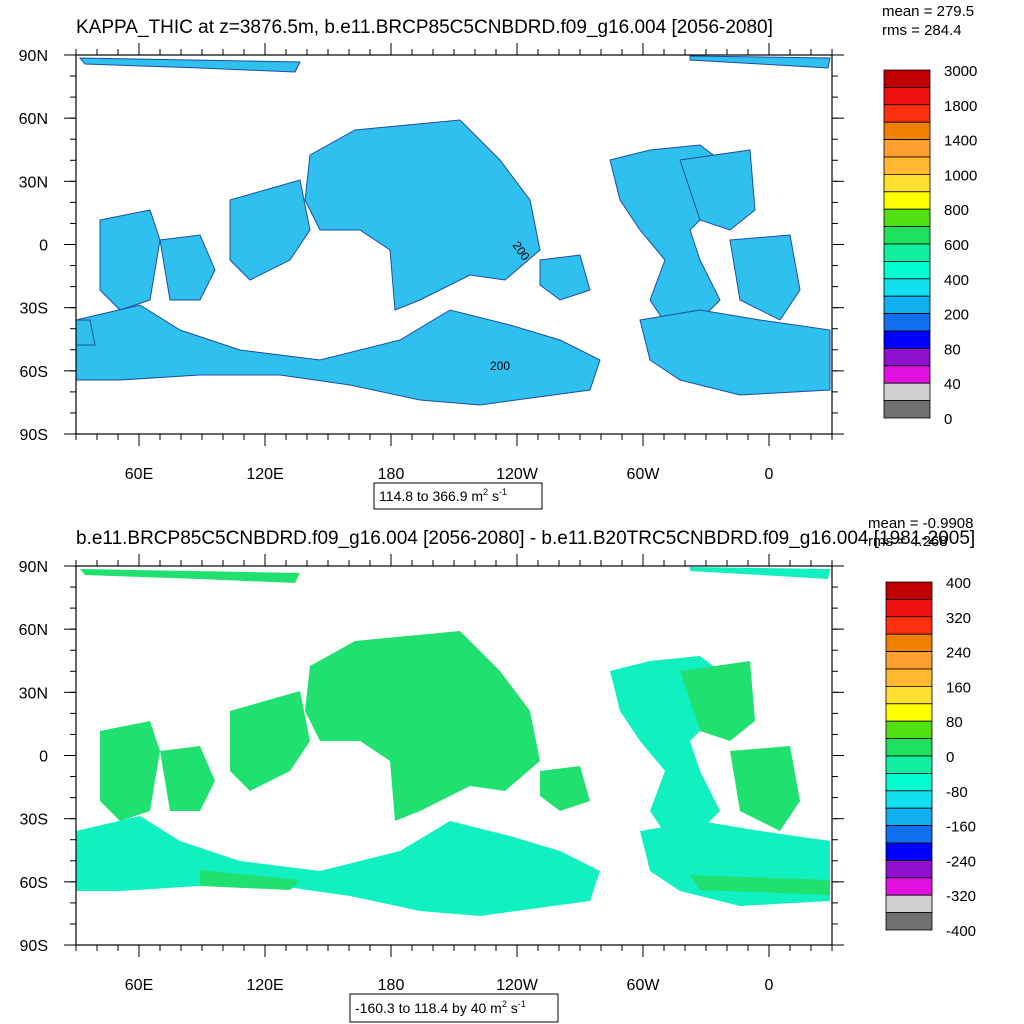 The image size is (1024, 1024). Describe the element at coordinates (928, 11) in the screenshot. I see `panel-1-mean: mean = 279.5` at that location.